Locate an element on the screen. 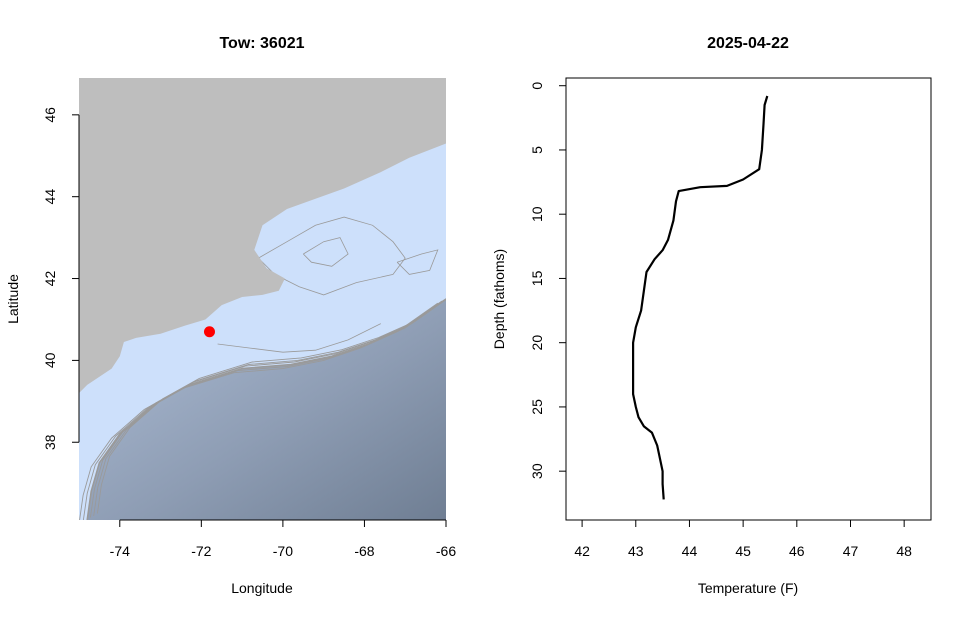 Image resolution: width=972 pixels, height=618 pixels. map-title: Tow: 36021 is located at coordinates (261, 43).